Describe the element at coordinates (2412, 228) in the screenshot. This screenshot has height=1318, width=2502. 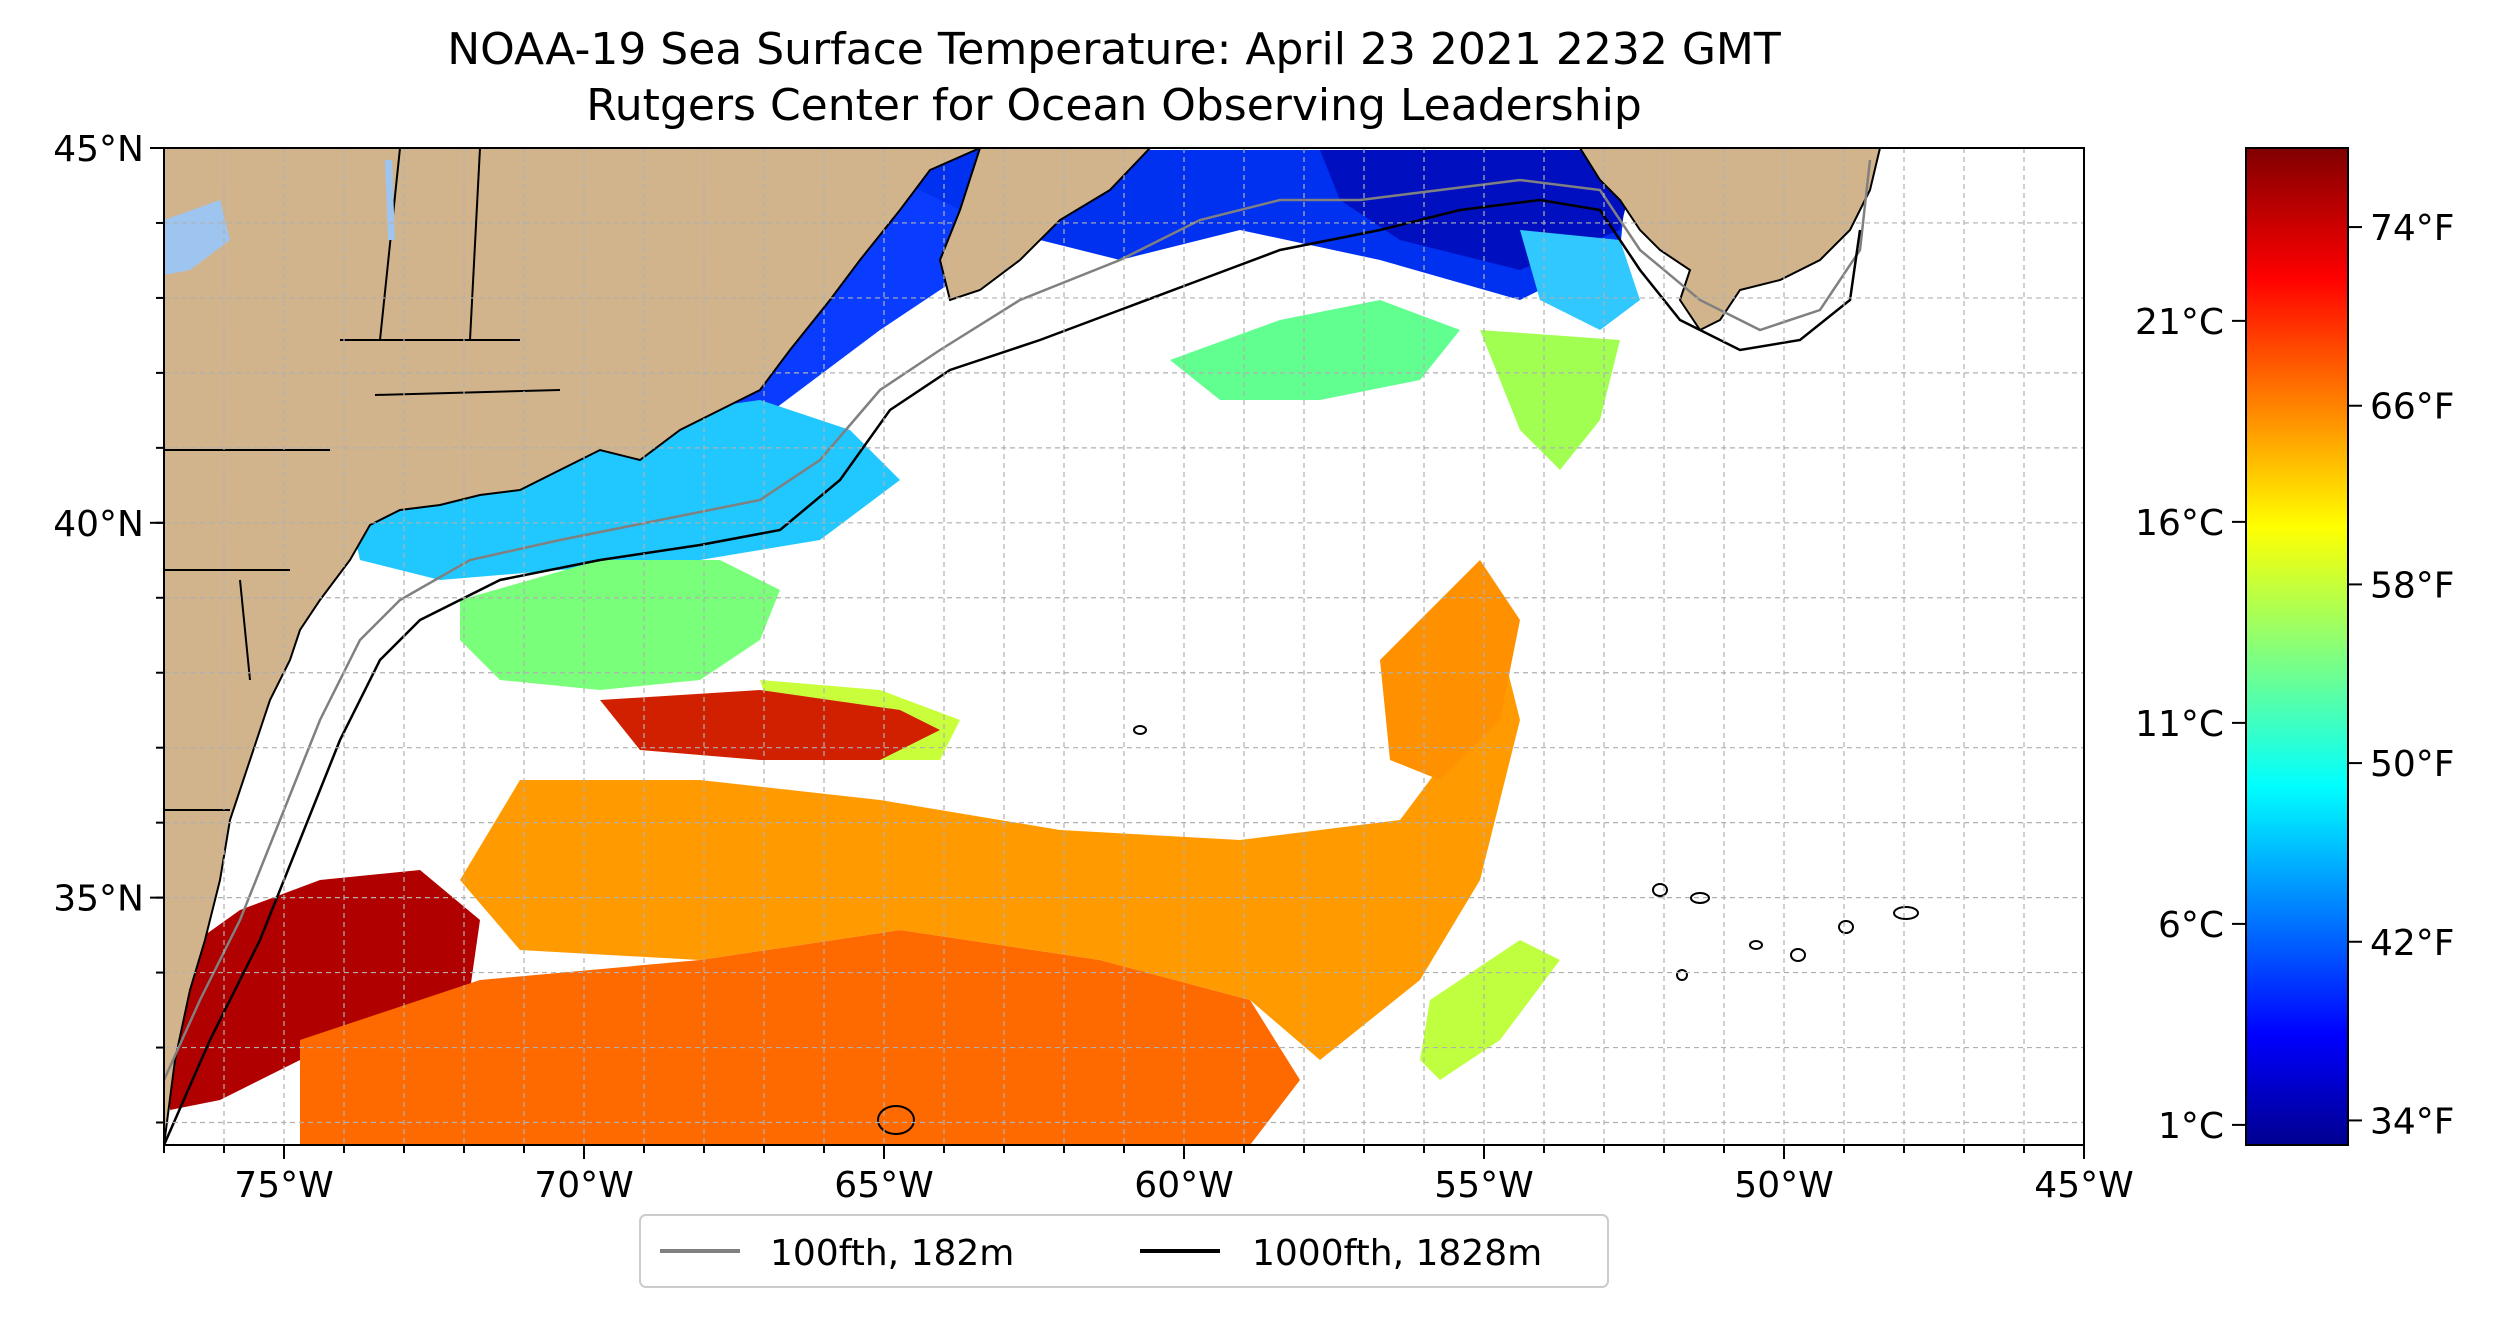
I see `colorbar-fahrenheit-label: 74°F` at that location.